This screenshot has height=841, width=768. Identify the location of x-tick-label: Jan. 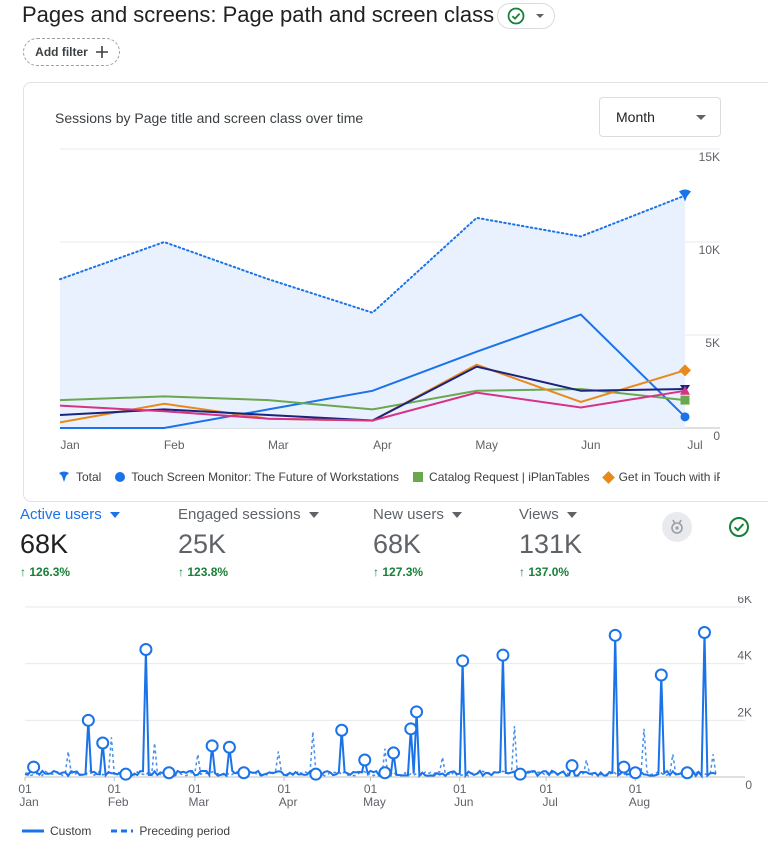
(69, 445).